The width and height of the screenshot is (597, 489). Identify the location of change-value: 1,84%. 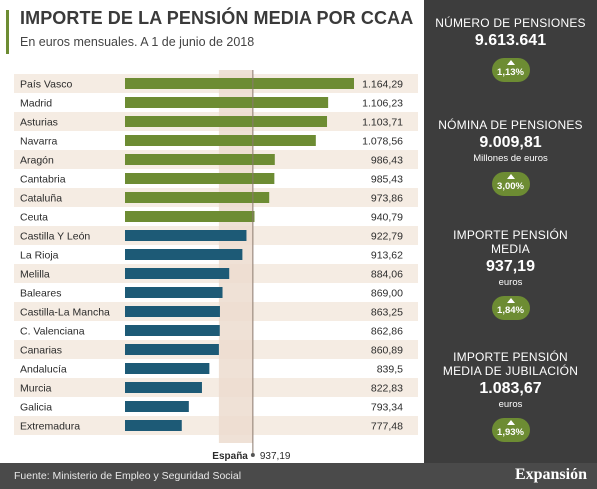
(510, 310).